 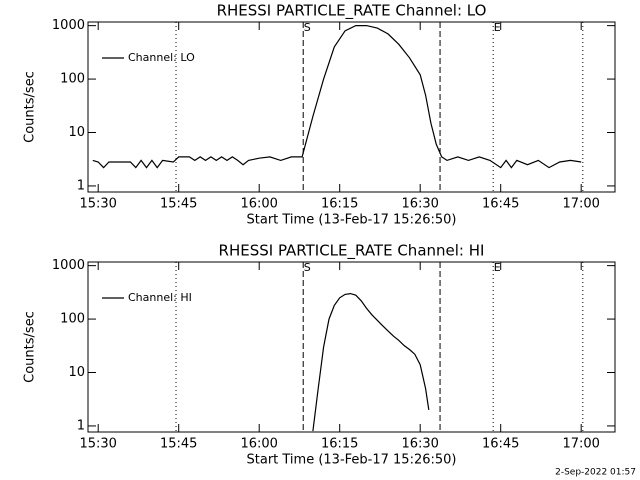 What do you see at coordinates (161, 57) in the screenshot?
I see `legend-label: Channel: LO` at bounding box center [161, 57].